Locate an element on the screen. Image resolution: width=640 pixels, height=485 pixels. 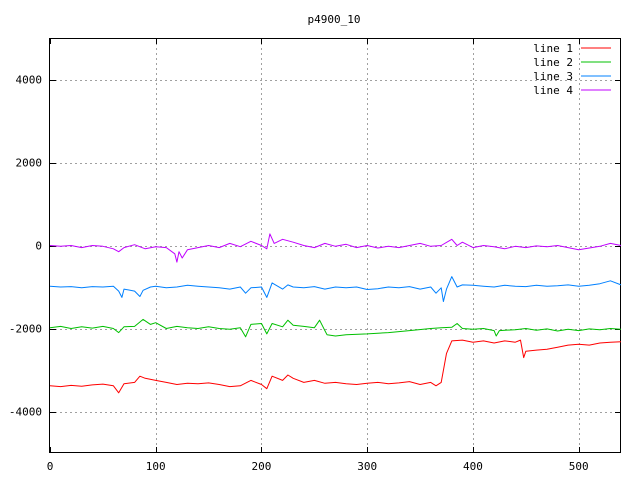
x-tick-label: 300 is located at coordinates (367, 466).